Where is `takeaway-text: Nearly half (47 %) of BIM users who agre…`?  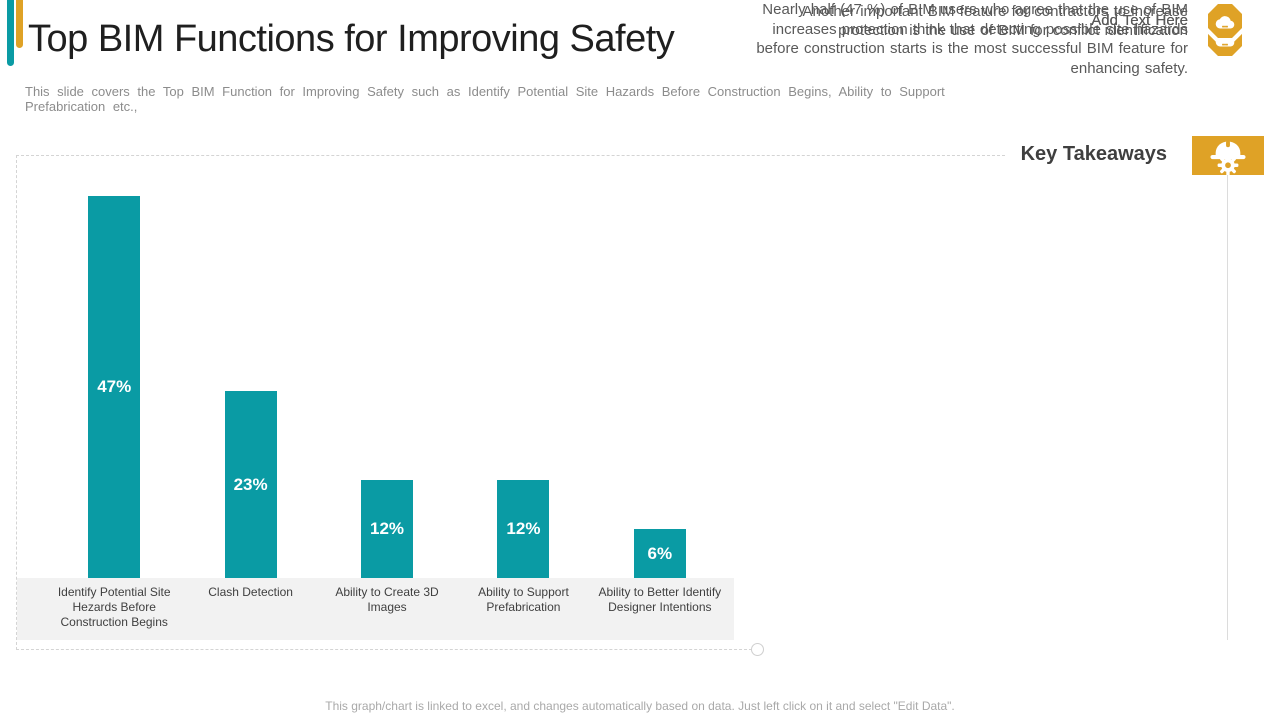 takeaway-text: Nearly half (47 %) of BIM users who agre… is located at coordinates (972, 39).